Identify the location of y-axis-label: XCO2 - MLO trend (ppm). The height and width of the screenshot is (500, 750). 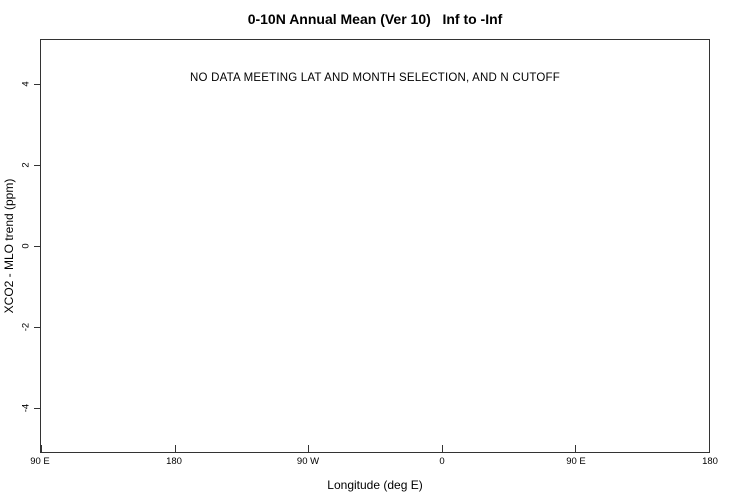
(9, 246).